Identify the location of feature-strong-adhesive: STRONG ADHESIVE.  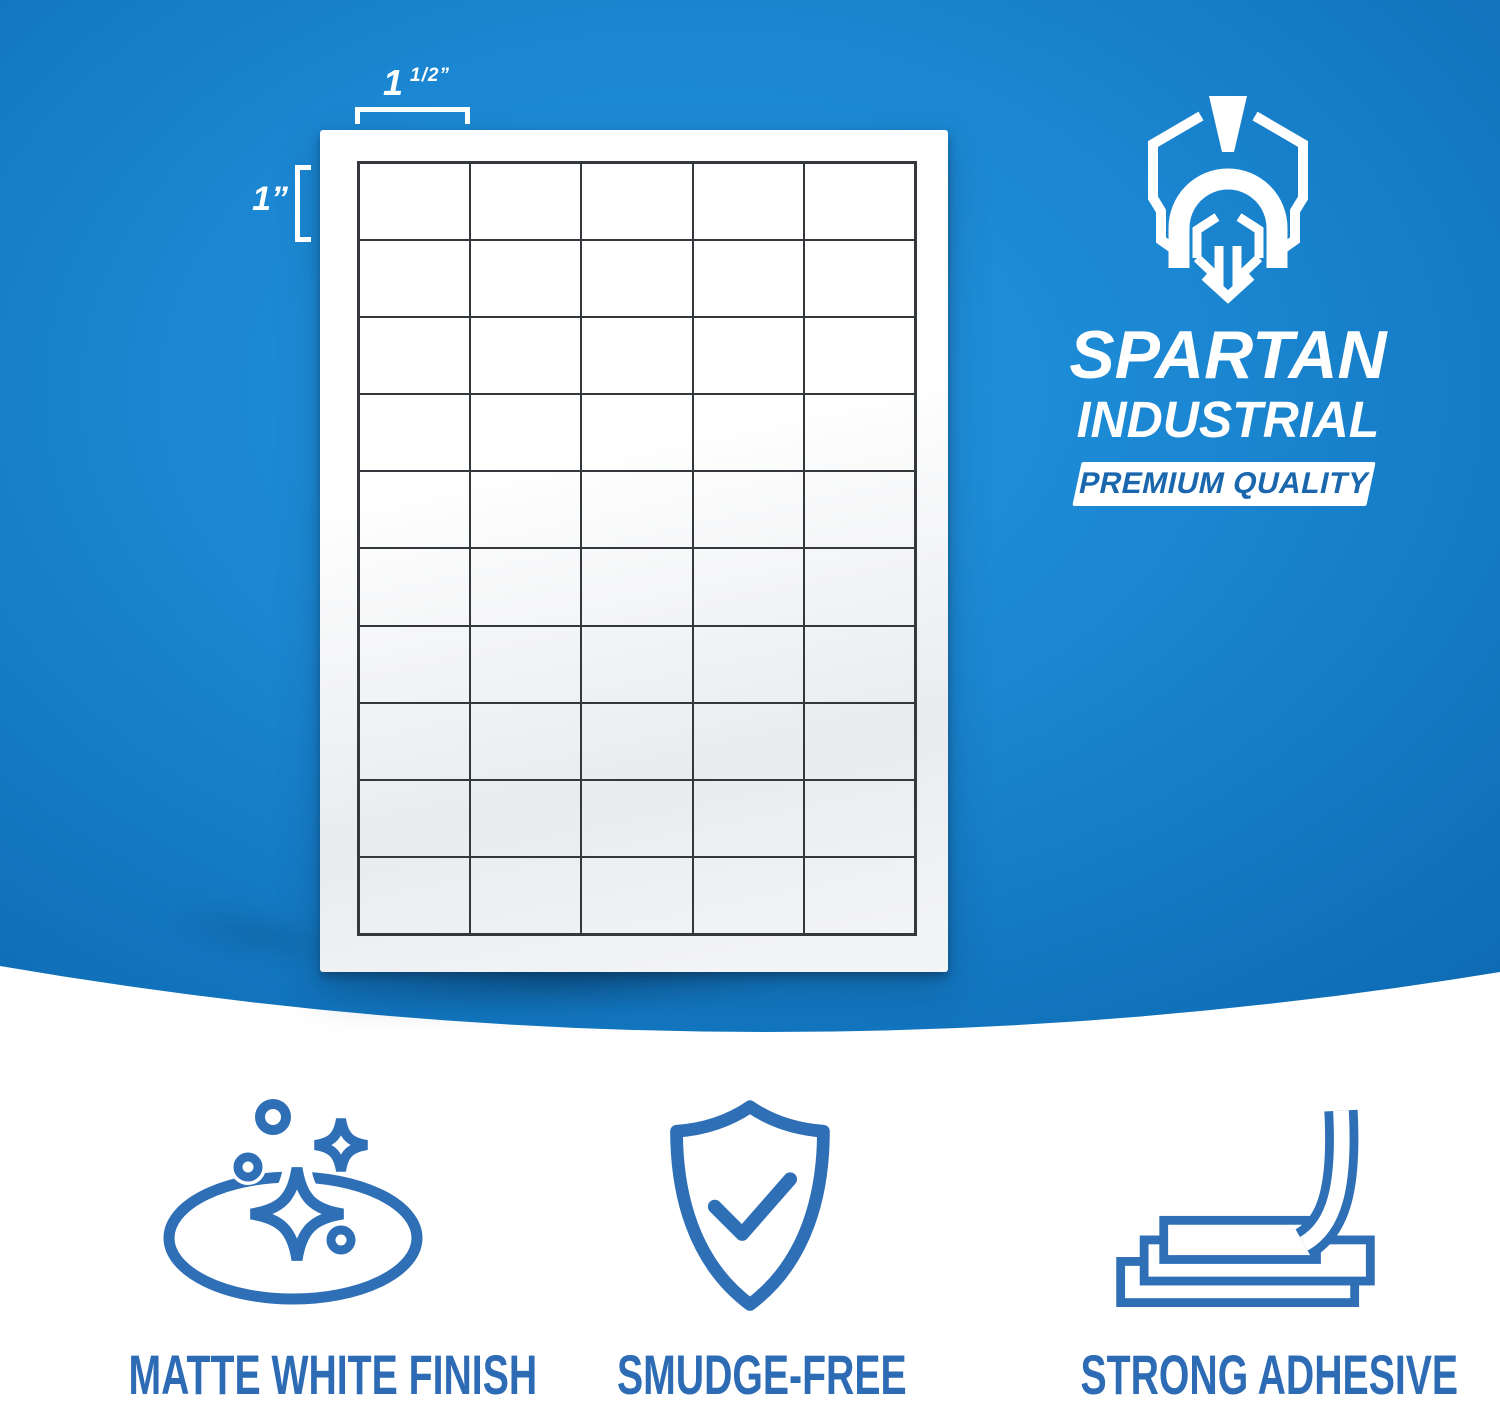
(1245, 1248).